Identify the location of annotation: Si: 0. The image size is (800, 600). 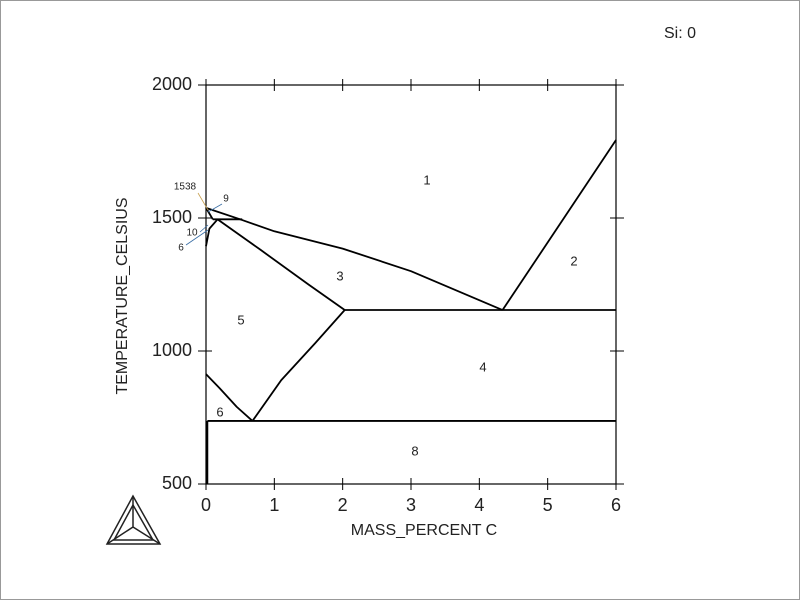
(680, 33).